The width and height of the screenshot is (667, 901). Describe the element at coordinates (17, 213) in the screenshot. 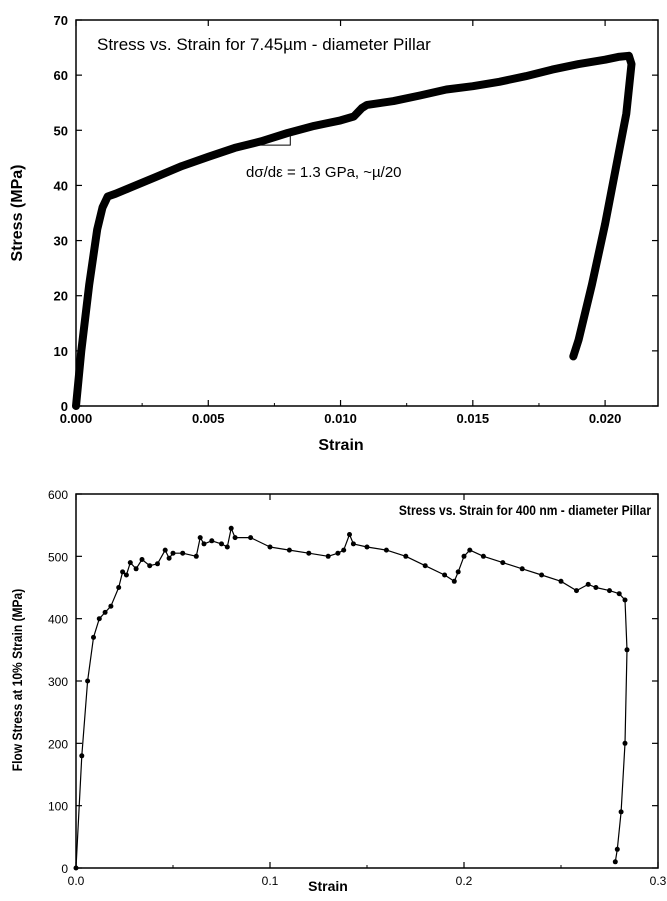

I see `y-axis-label: Stress (MPa)` at that location.